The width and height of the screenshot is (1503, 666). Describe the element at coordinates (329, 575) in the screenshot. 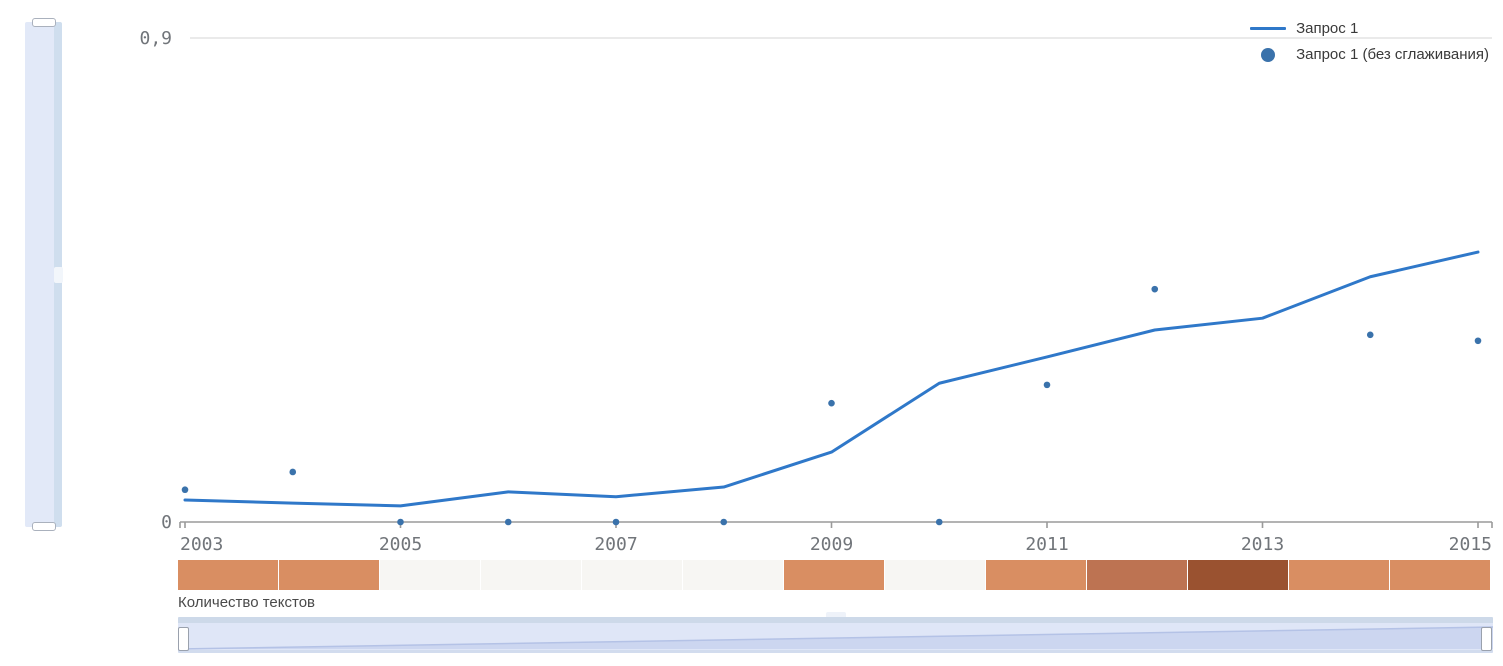

I see `heat-cell-2004` at that location.